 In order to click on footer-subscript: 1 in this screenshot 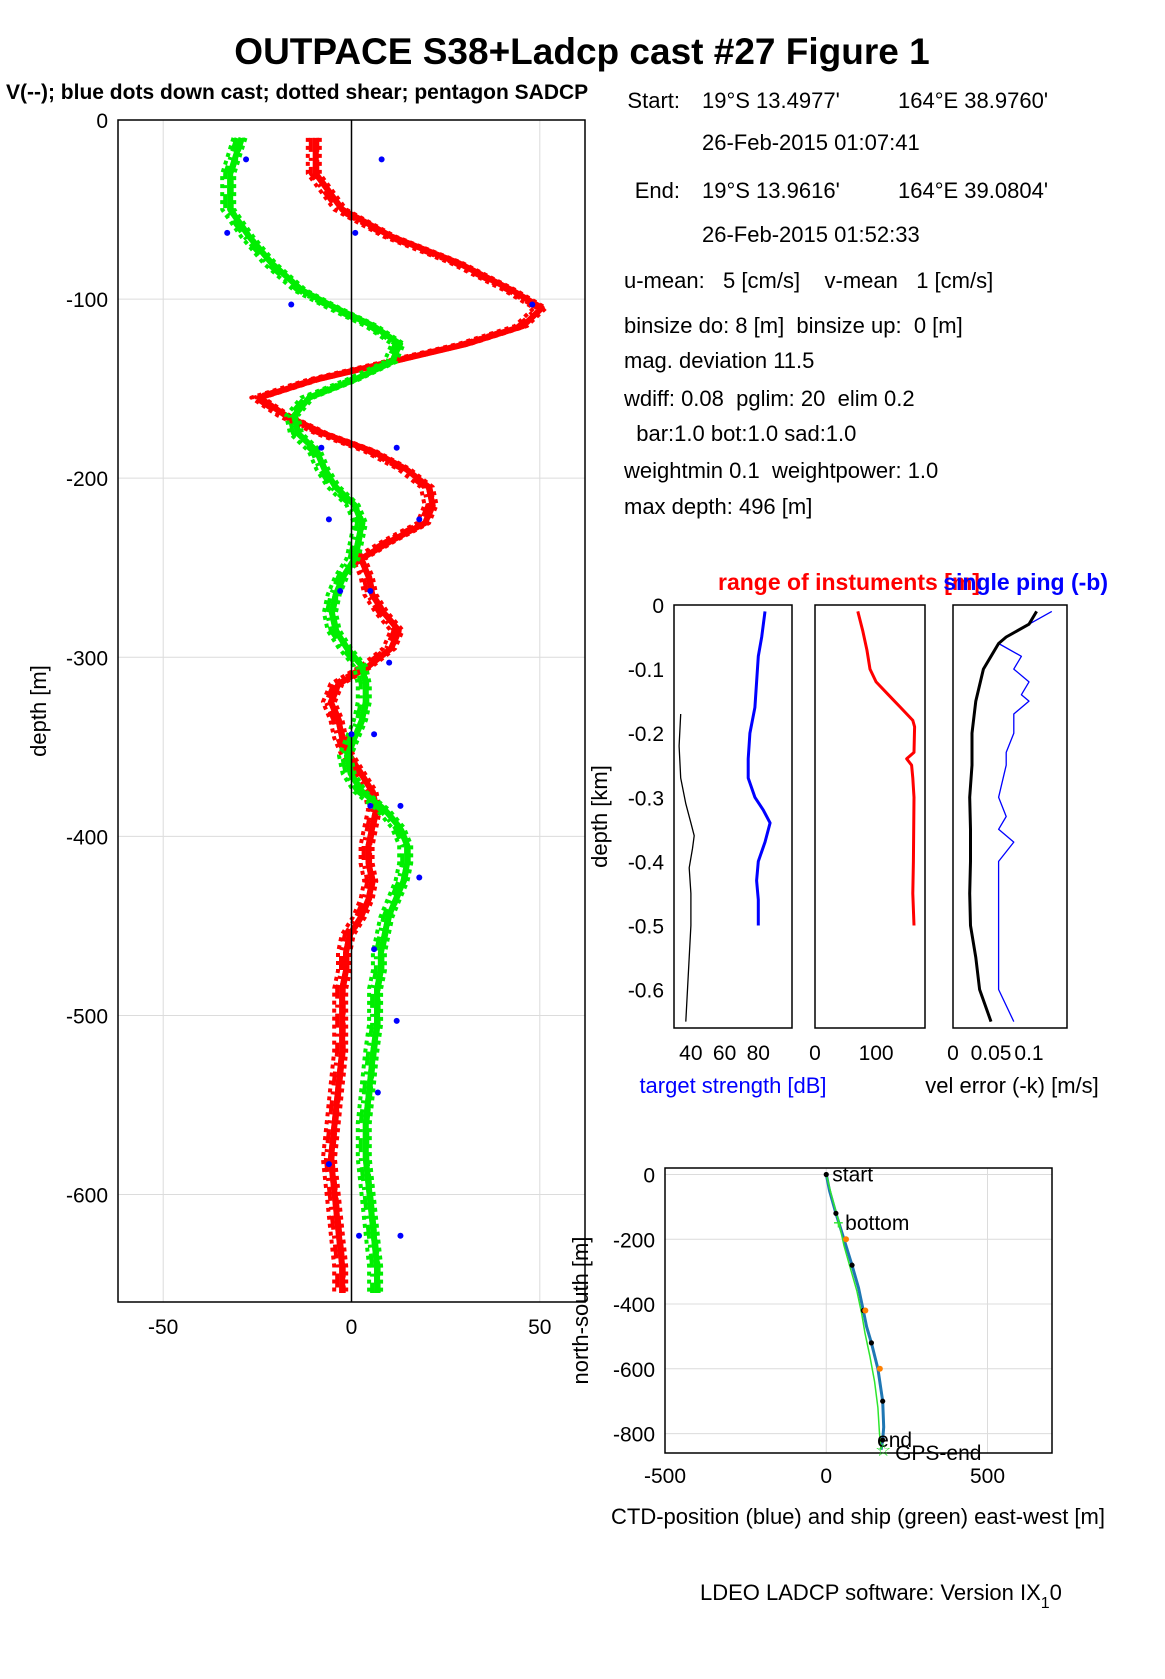, I will do `click(1045, 1603)`.